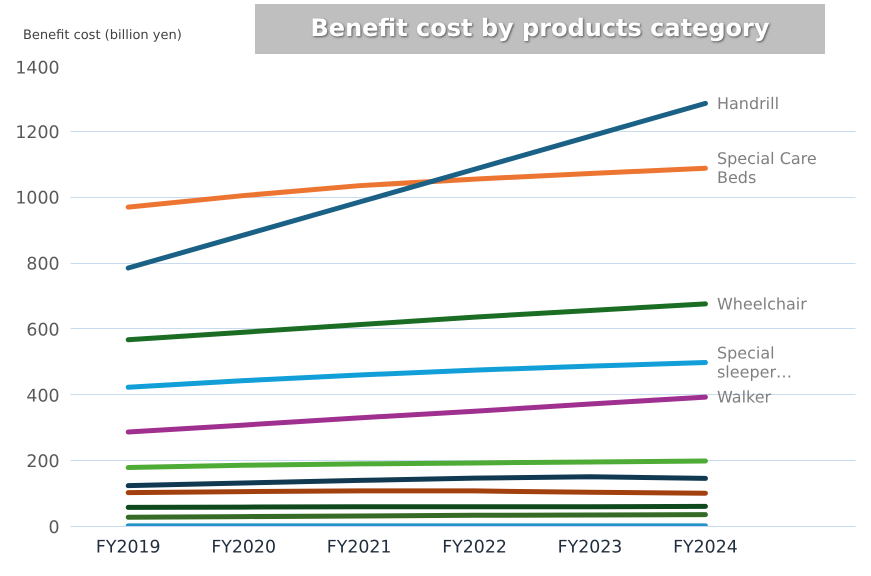 The image size is (871, 576). Describe the element at coordinates (540, 28) in the screenshot. I see `chart-title: Benefit cost by products category` at that location.